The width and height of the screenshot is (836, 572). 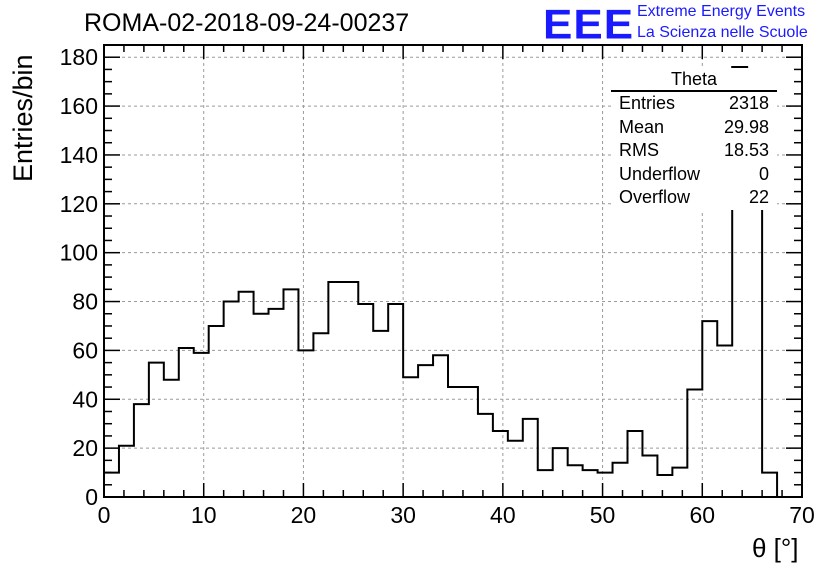 I want to click on y-tick-label: 100, so click(x=79, y=253).